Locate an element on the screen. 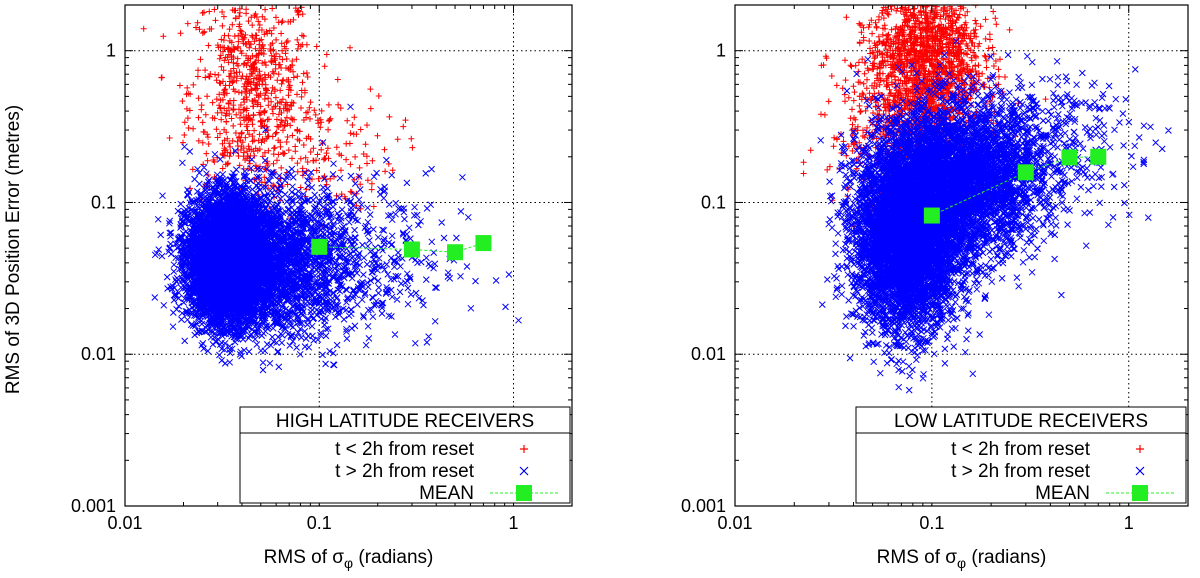 This screenshot has width=1200, height=578. series-plus is located at coordinates (278, 156).